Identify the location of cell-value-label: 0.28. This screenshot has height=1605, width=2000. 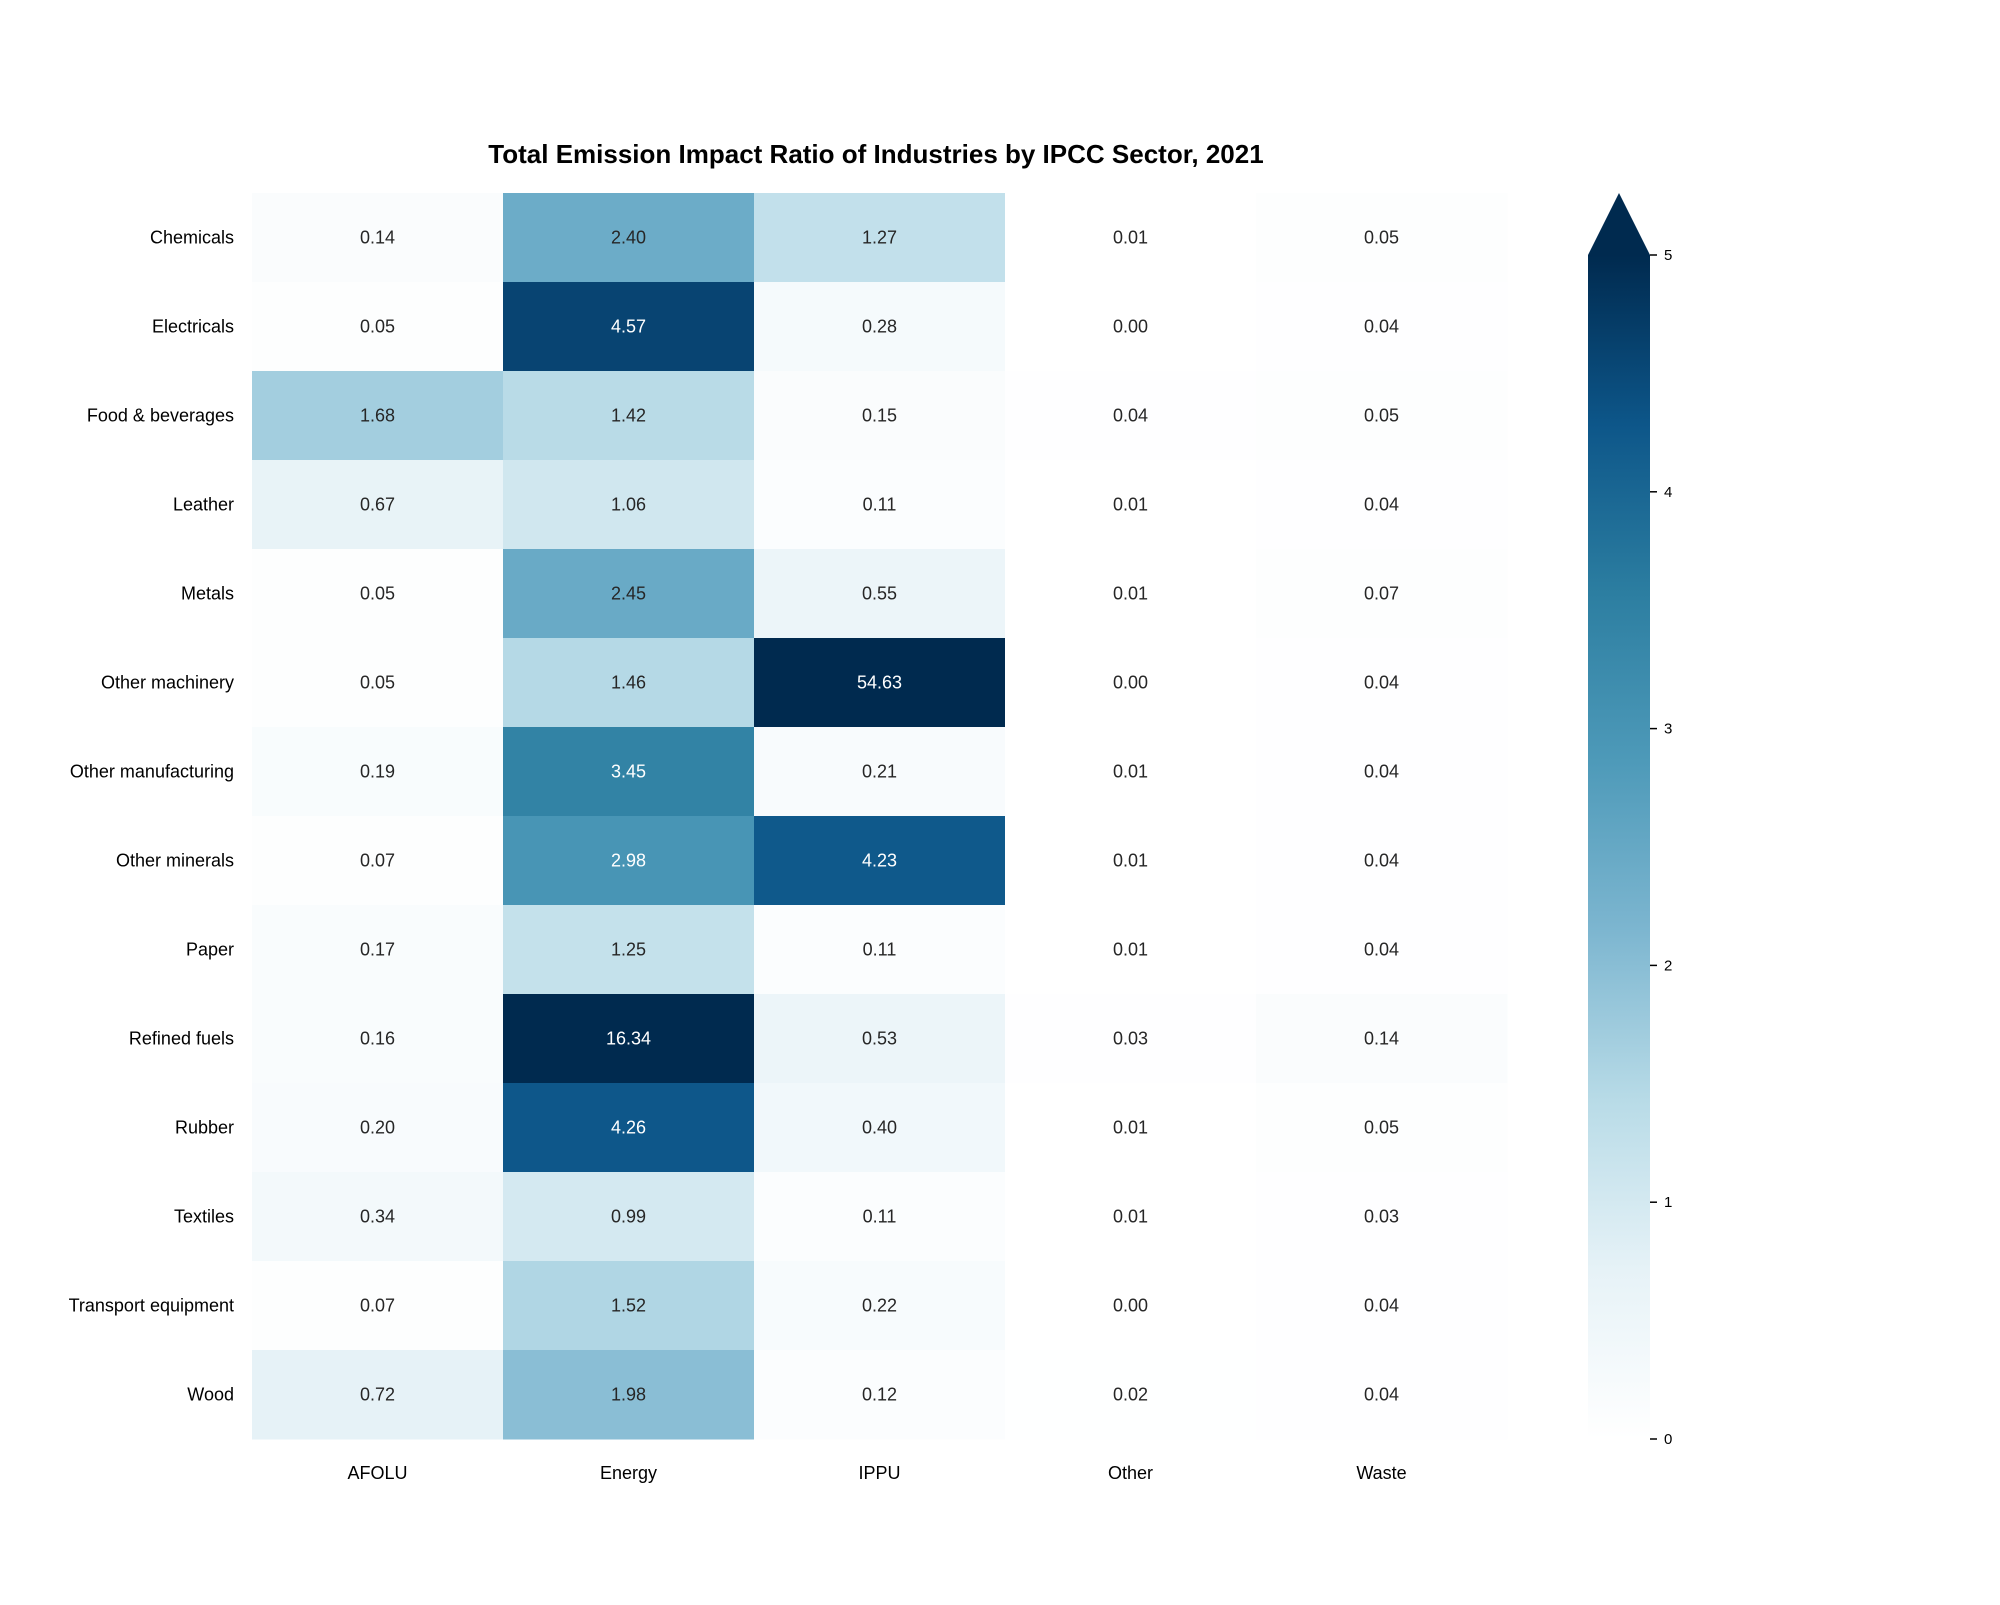
(879, 327).